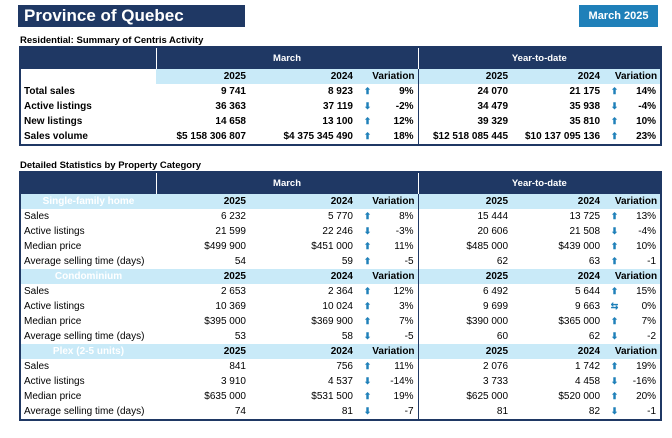 The width and height of the screenshot is (672, 438). Describe the element at coordinates (647, 106) in the screenshot. I see `ytd-variation: -4%` at that location.